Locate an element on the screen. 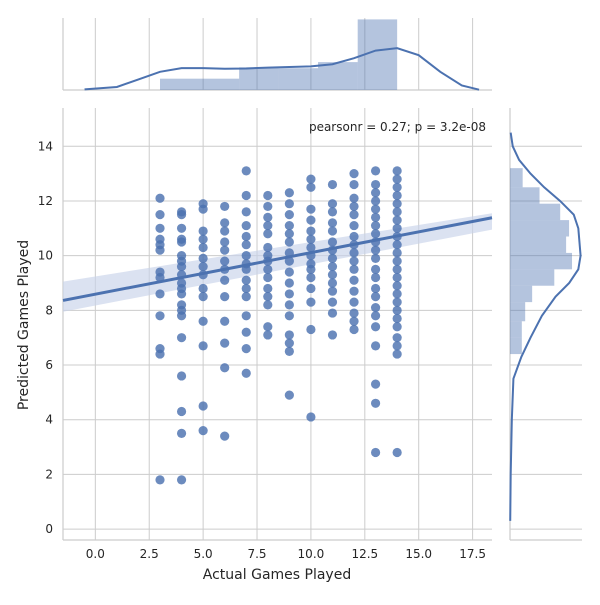  x-marginal-distribution is located at coordinates (277, 54).